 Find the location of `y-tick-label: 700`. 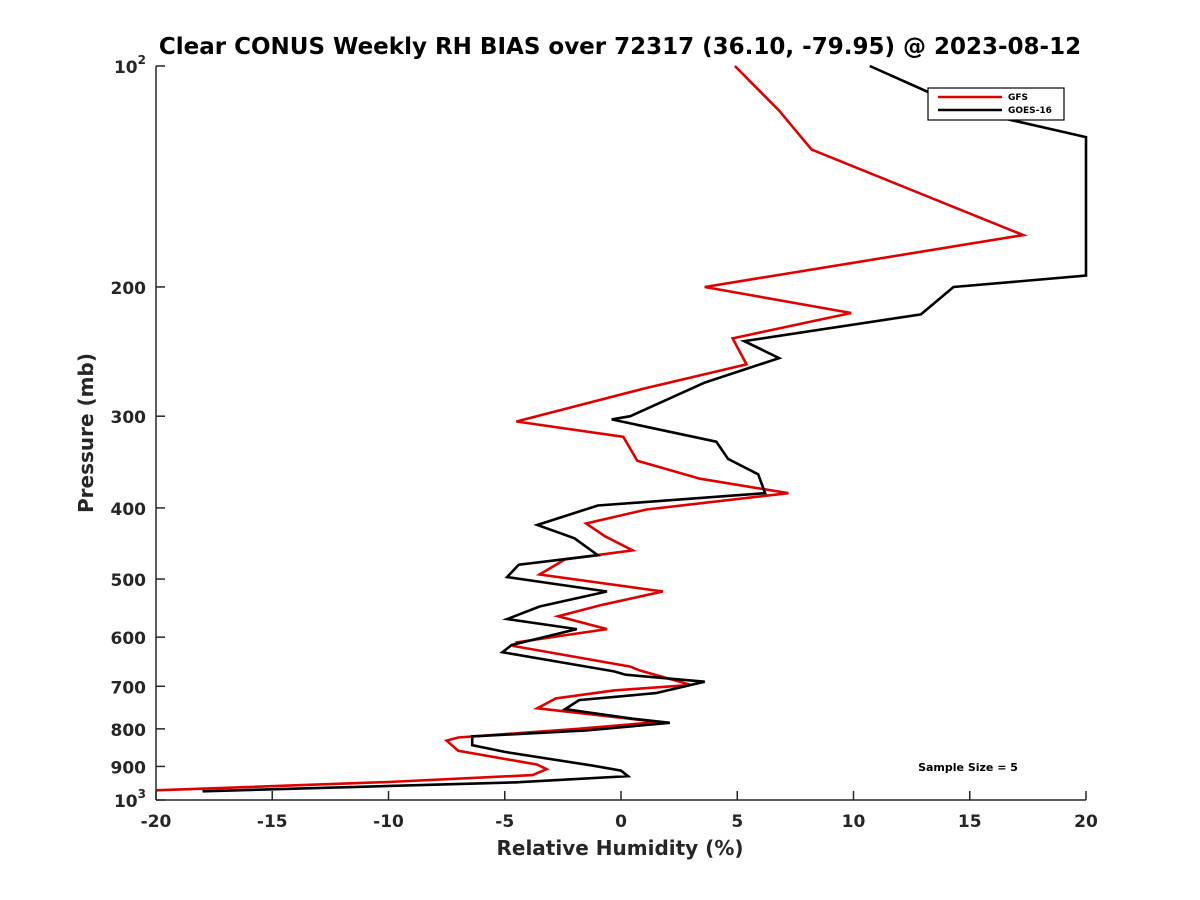

y-tick-label: 700 is located at coordinates (129, 688).